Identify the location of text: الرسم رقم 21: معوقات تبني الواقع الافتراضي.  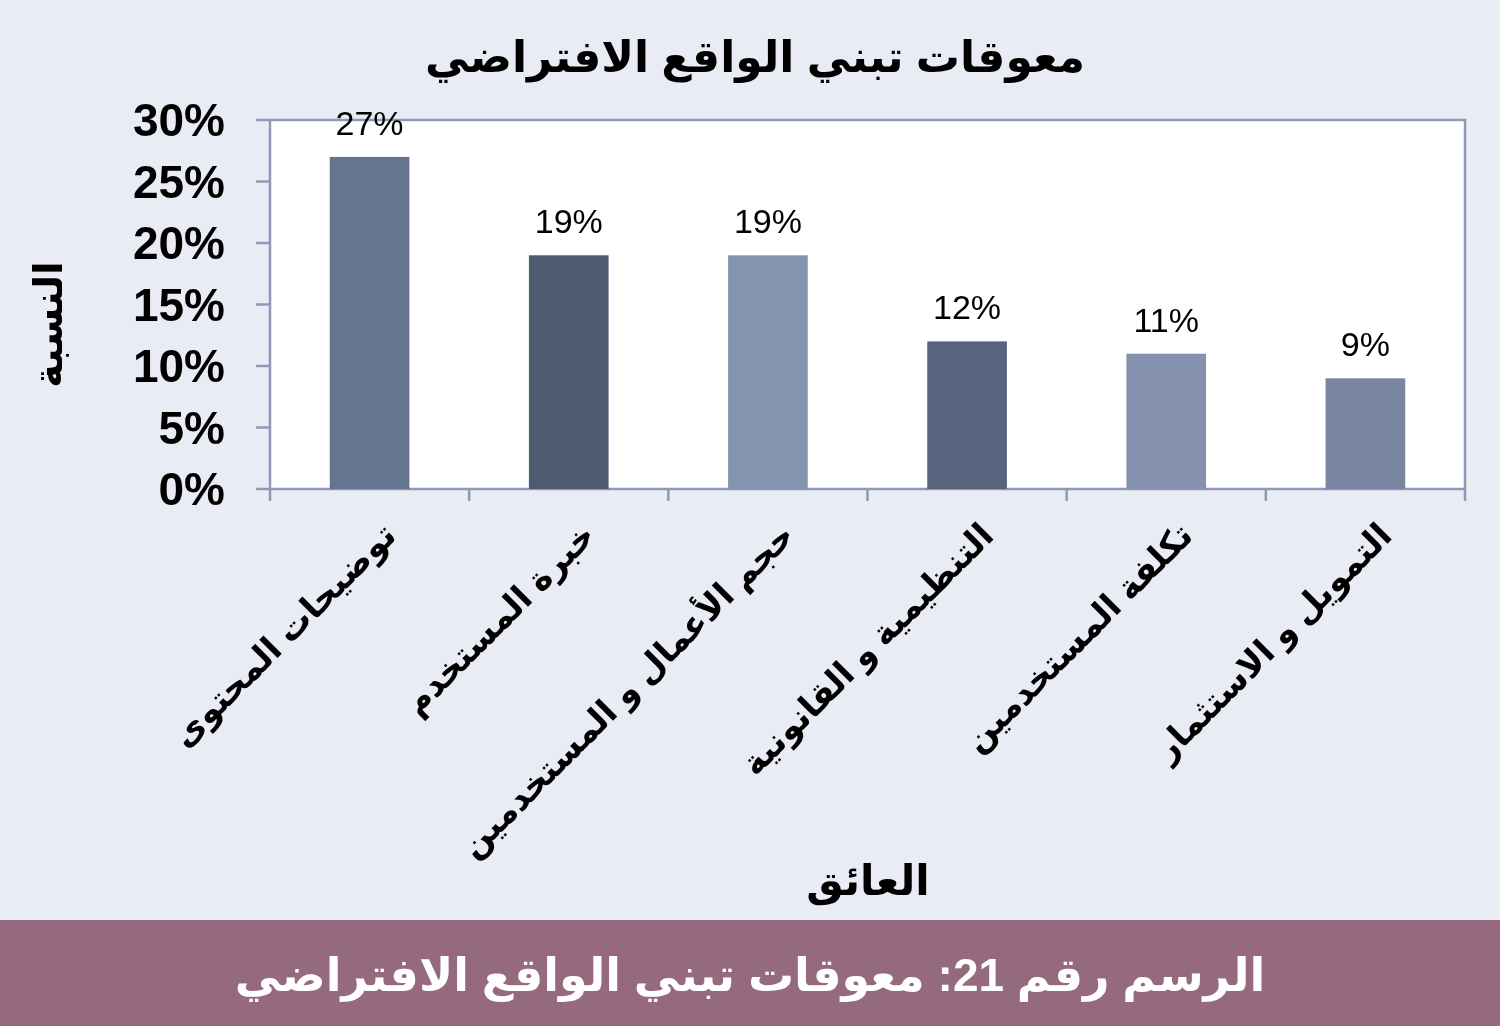
(750, 976).